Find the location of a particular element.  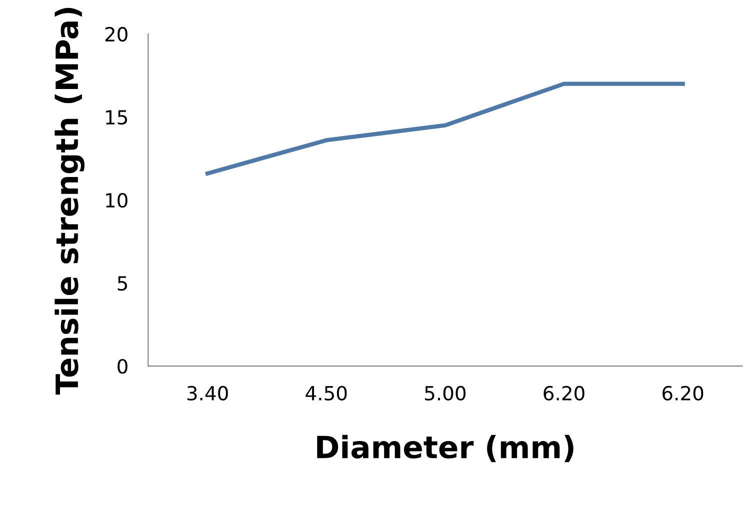

y-tick-label: 15 is located at coordinates (116, 117).